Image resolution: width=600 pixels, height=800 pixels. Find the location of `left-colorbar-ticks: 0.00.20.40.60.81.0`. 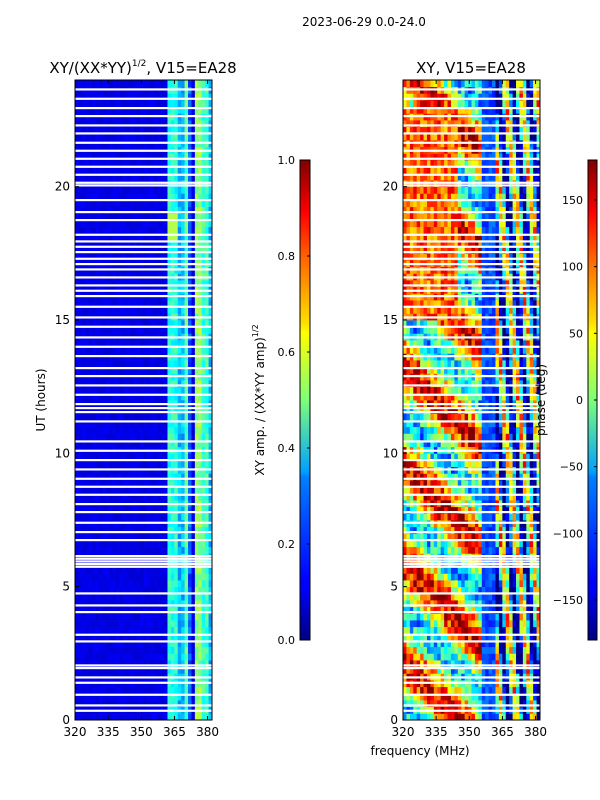

left-colorbar-ticks: 0.00.20.40.60.81.0 is located at coordinates (294, 400).